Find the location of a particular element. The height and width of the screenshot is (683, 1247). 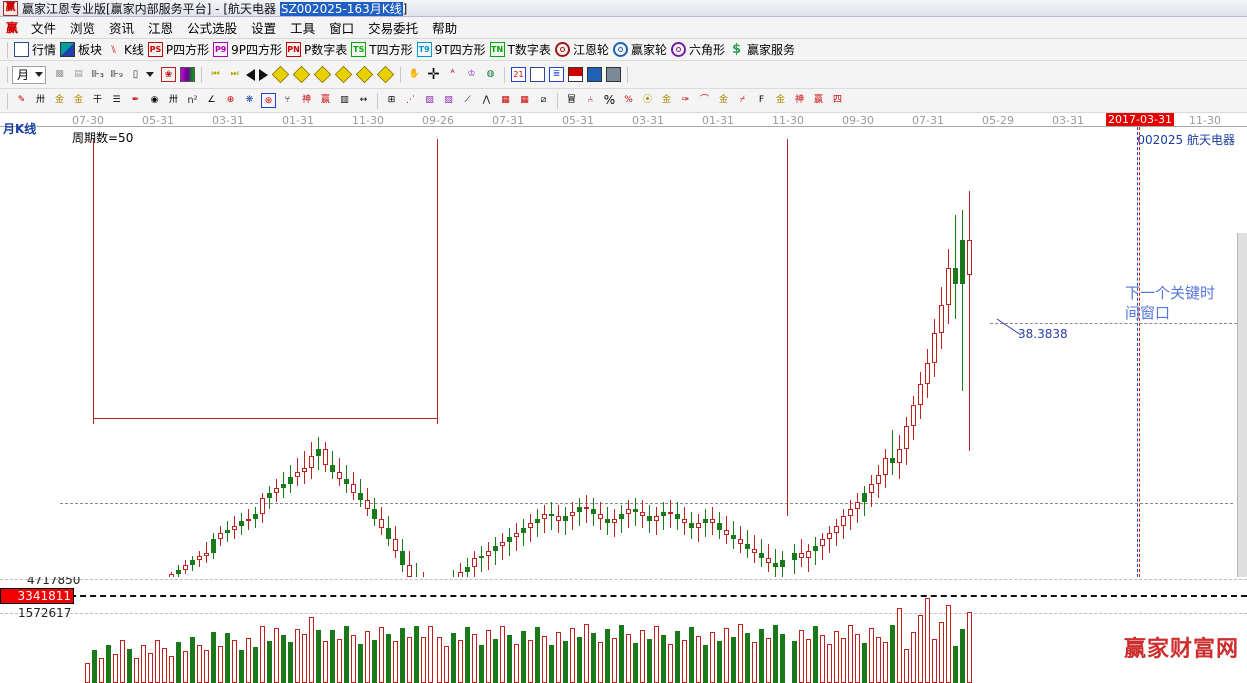

btn-nav-all is located at coordinates (385, 75).